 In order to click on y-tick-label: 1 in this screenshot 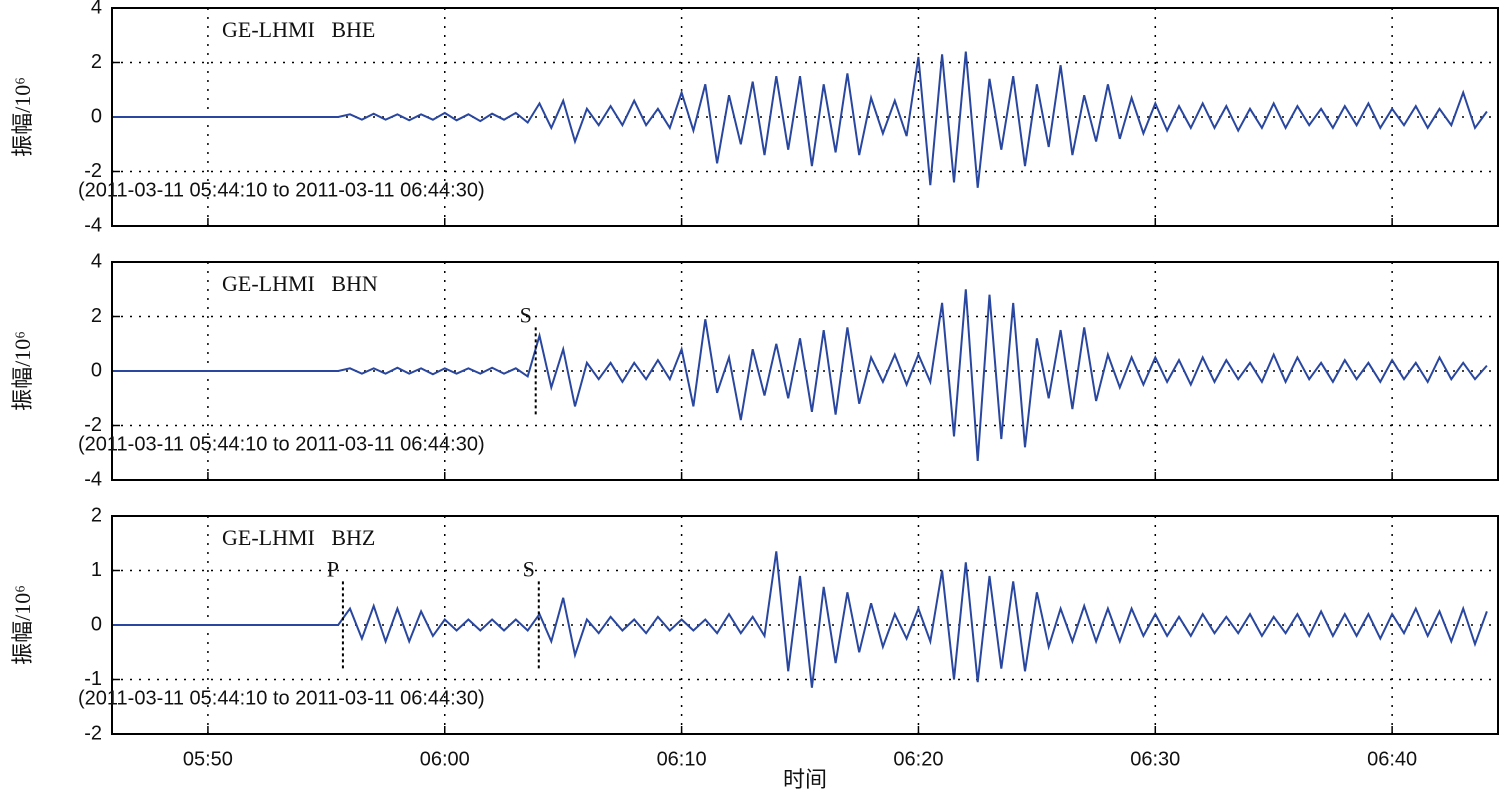, I will do `click(96, 570)`.